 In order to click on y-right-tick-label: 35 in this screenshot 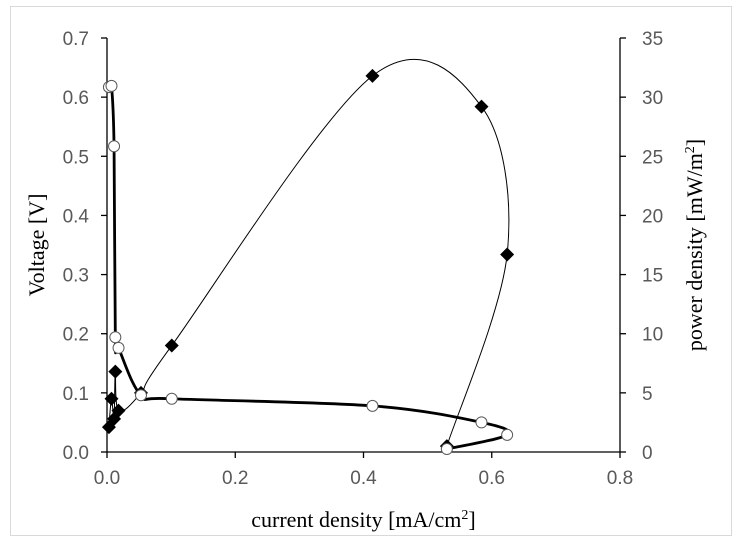, I will do `click(652, 39)`.